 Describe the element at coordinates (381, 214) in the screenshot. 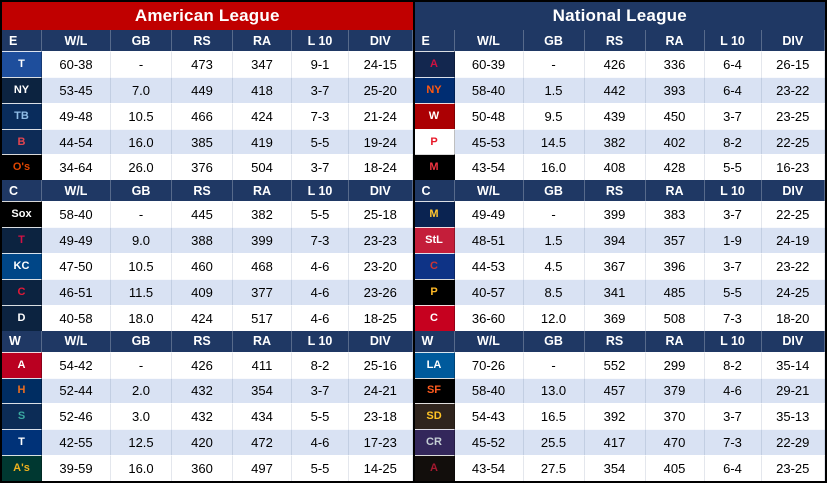

I see `stat-div: 25-18` at that location.